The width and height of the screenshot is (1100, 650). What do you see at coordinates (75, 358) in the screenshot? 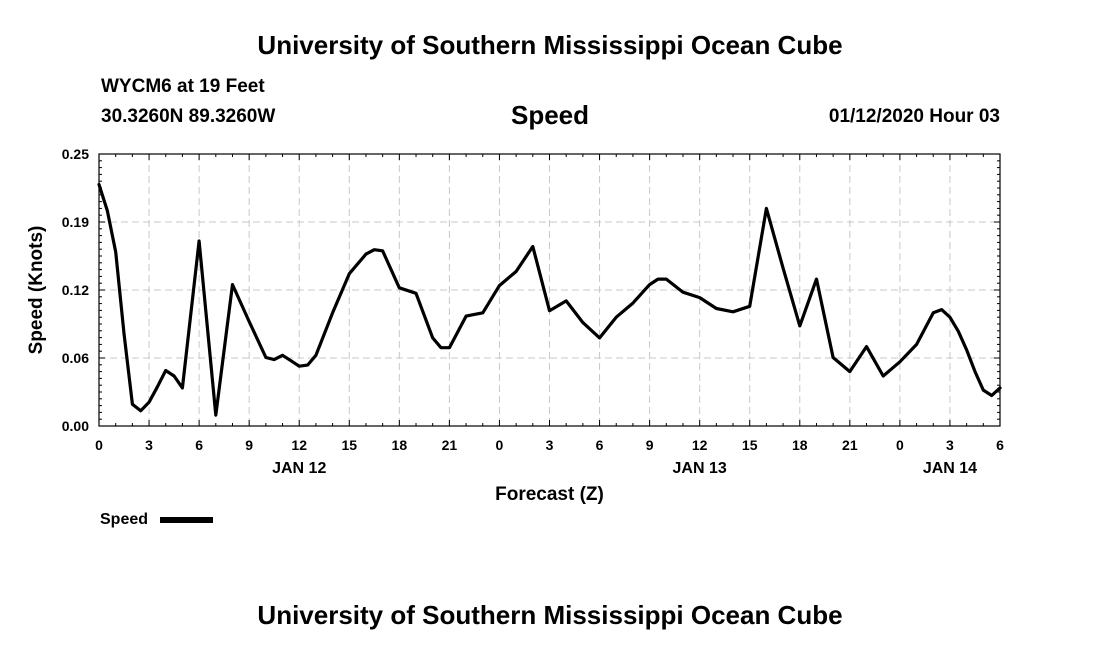
I see `y-tick-label: 0.06` at bounding box center [75, 358].